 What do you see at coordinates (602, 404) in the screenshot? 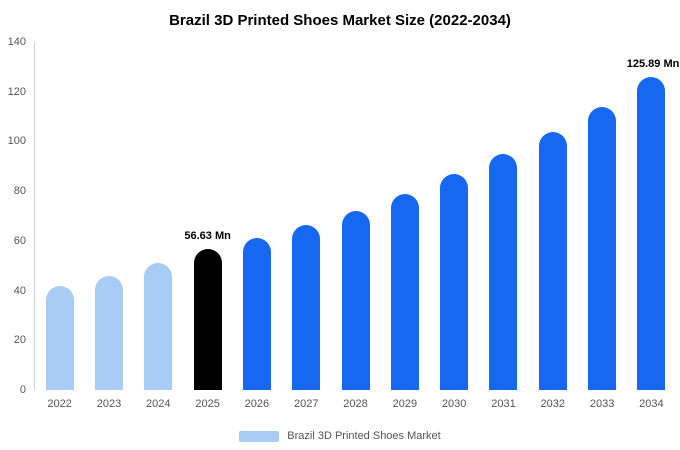
I see `x-tick-label: 2033` at bounding box center [602, 404].